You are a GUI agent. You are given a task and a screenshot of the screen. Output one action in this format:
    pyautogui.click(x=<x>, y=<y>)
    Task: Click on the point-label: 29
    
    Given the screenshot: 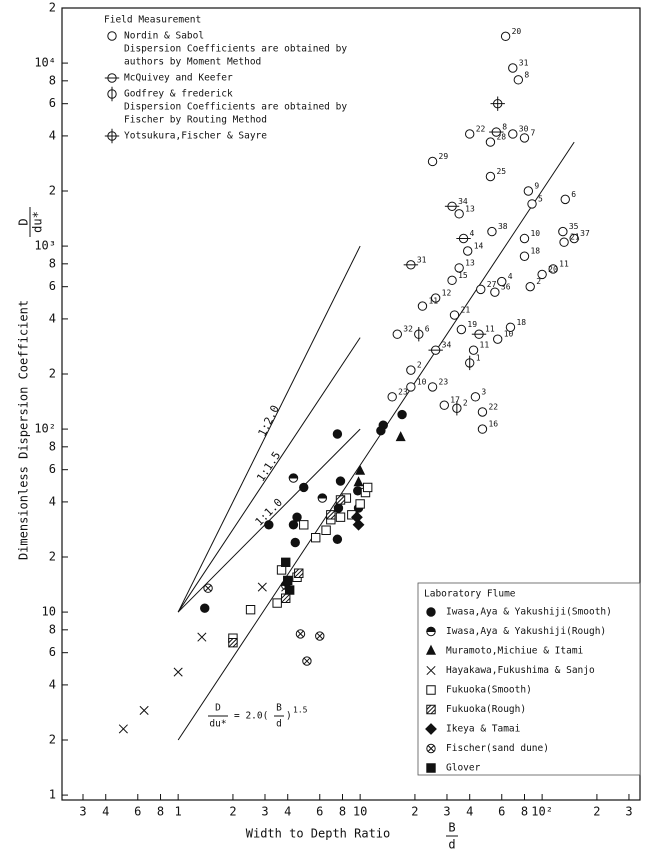 What is the action you would take?
    pyautogui.click(x=444, y=156)
    